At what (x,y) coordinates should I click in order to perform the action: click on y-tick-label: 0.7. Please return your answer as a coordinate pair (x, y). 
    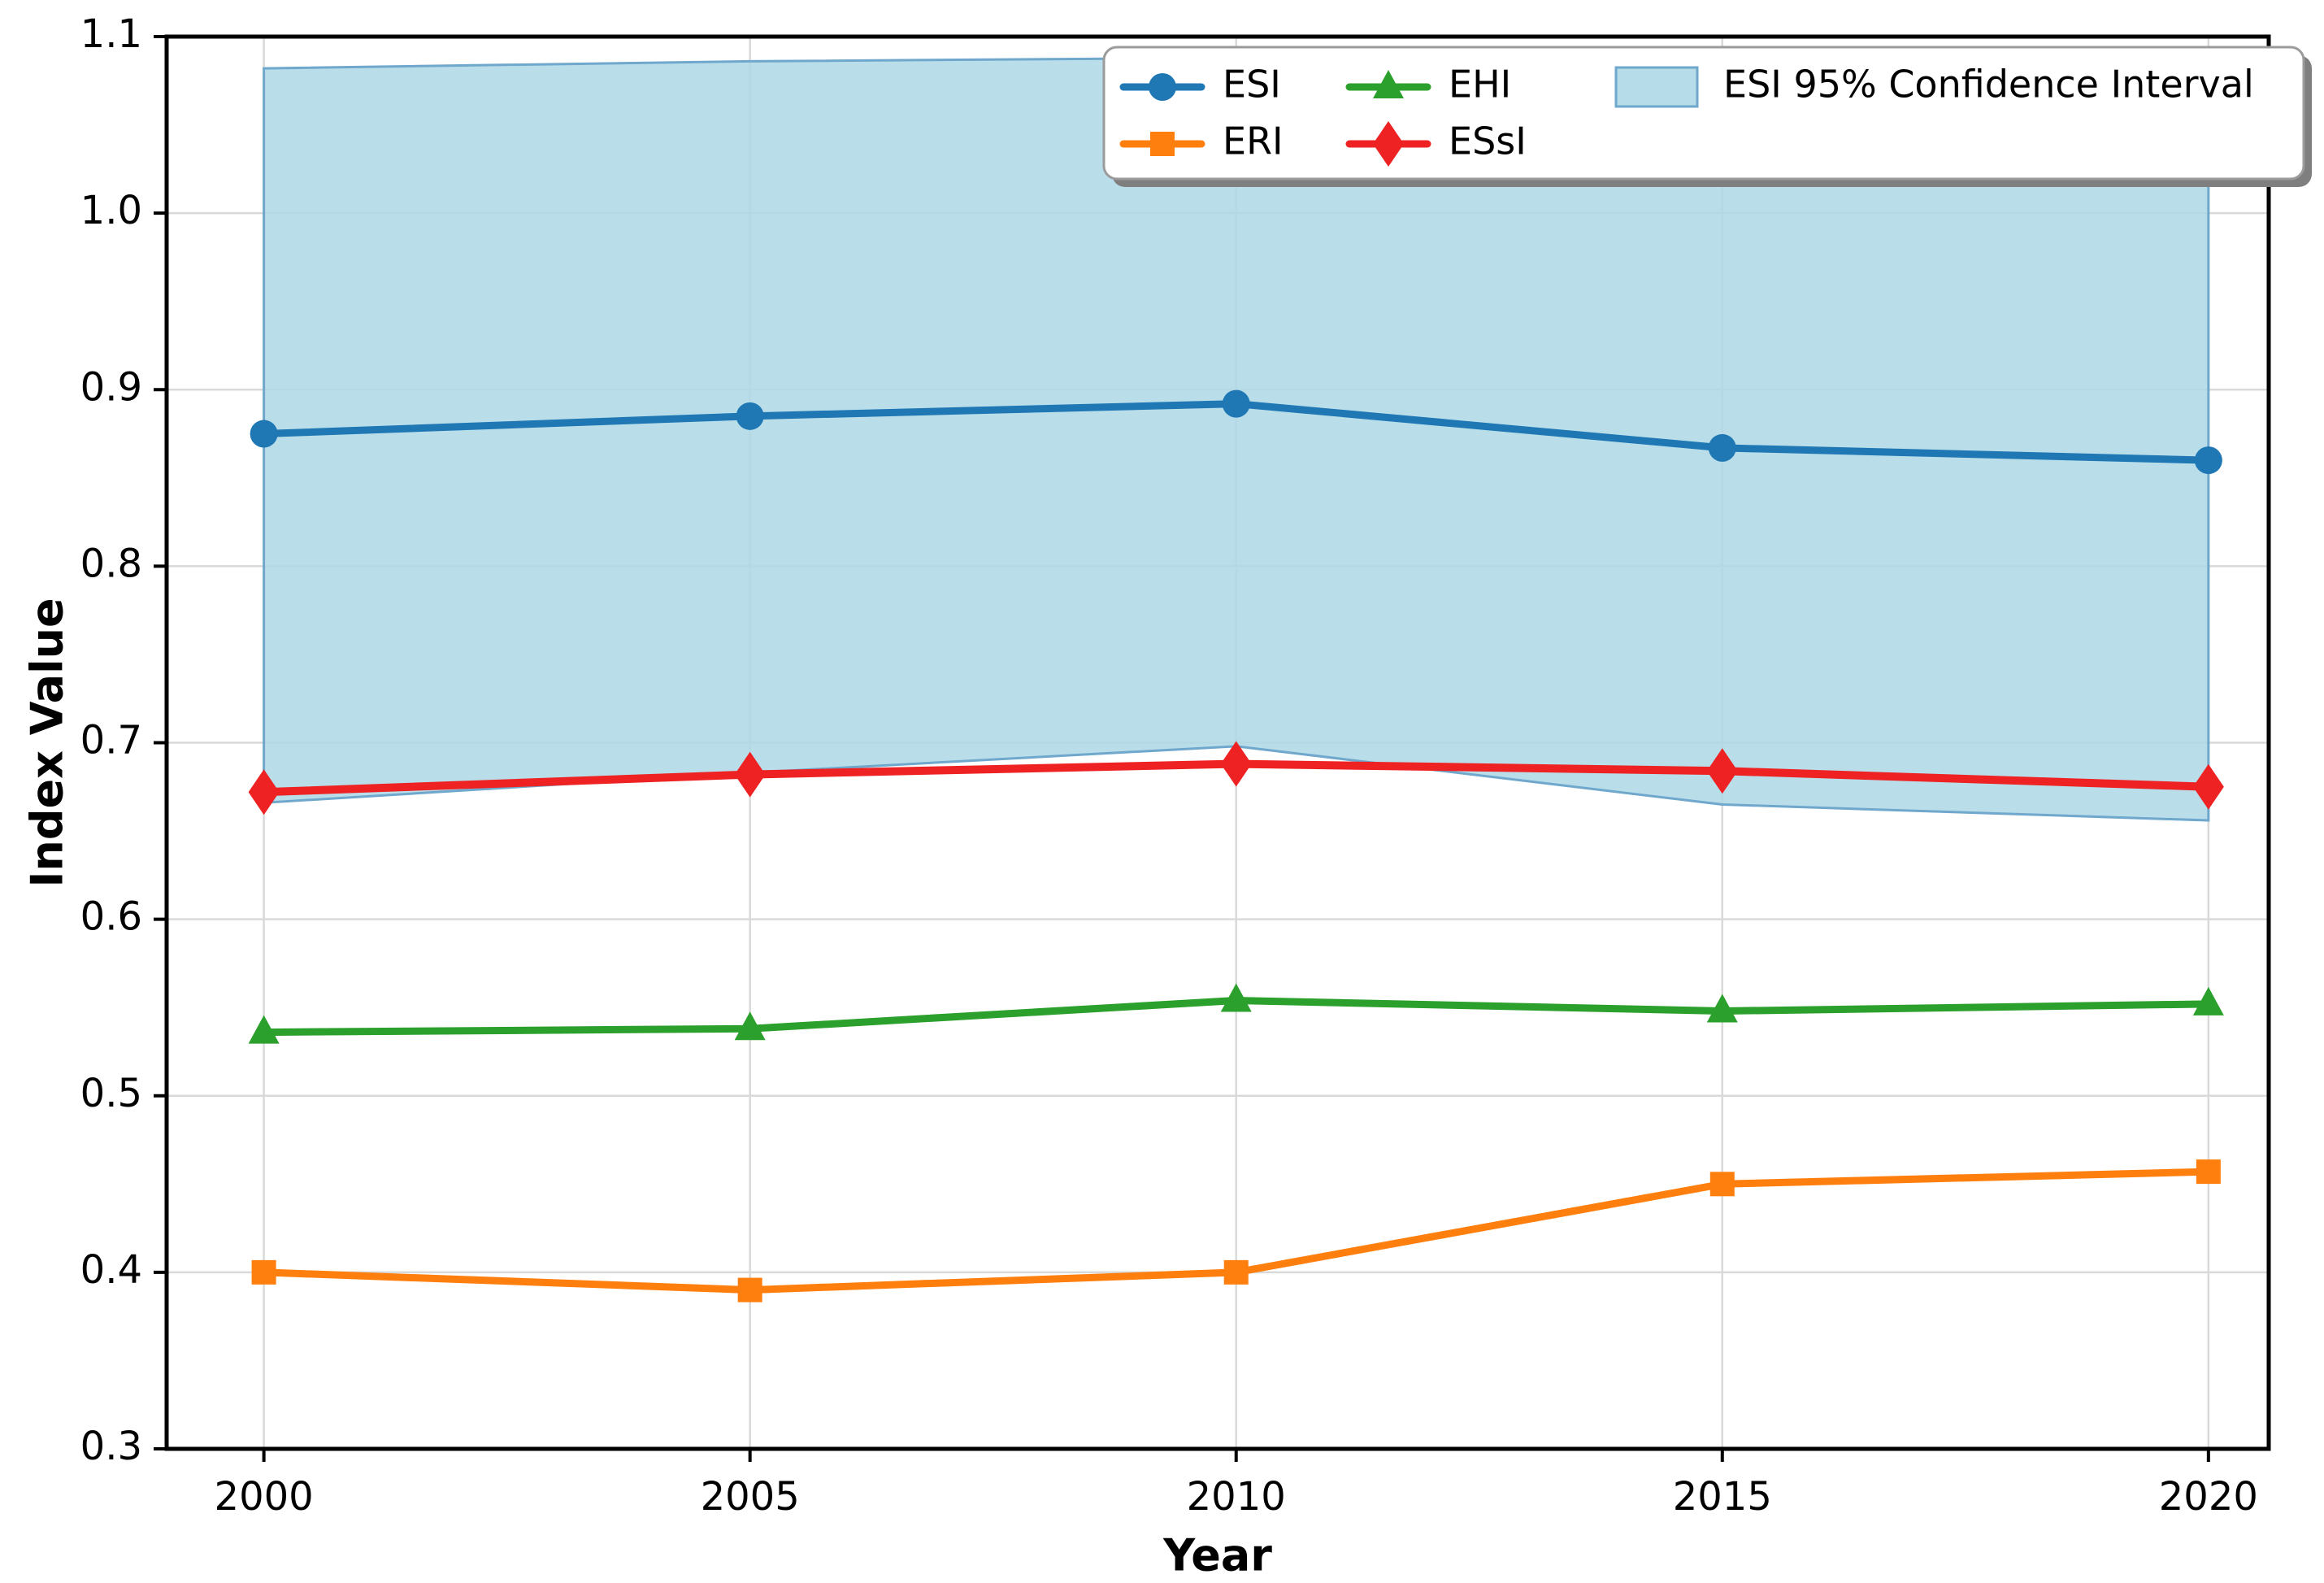
    Looking at the image, I should click on (111, 740).